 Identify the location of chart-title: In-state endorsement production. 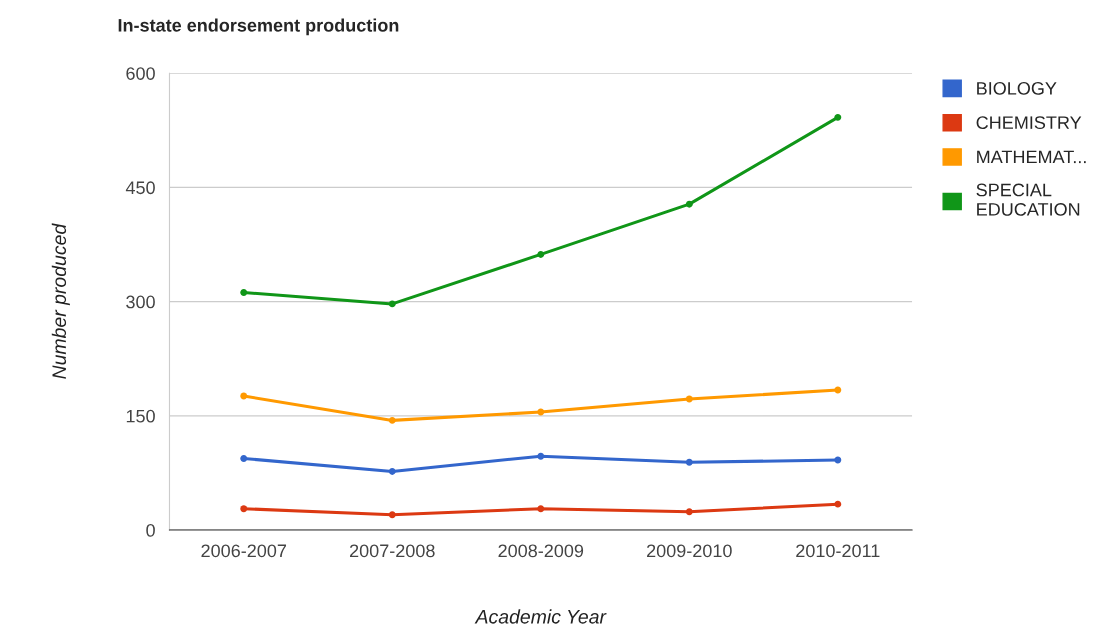
(258, 27).